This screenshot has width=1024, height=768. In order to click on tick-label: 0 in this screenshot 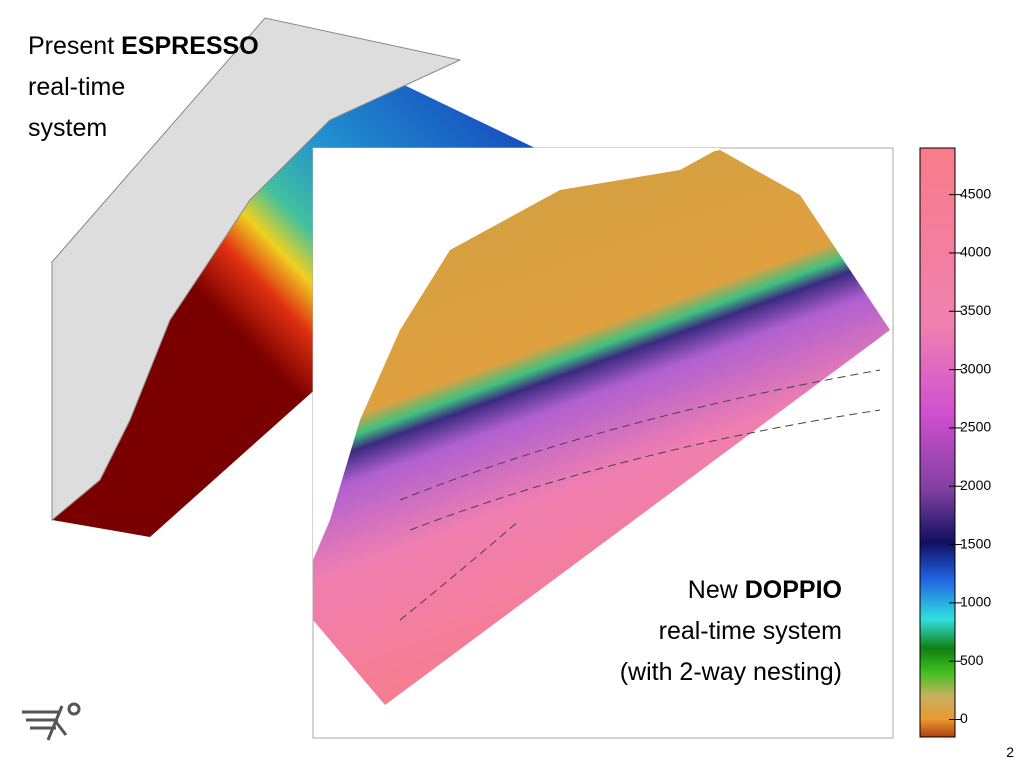, I will do `click(964, 718)`.